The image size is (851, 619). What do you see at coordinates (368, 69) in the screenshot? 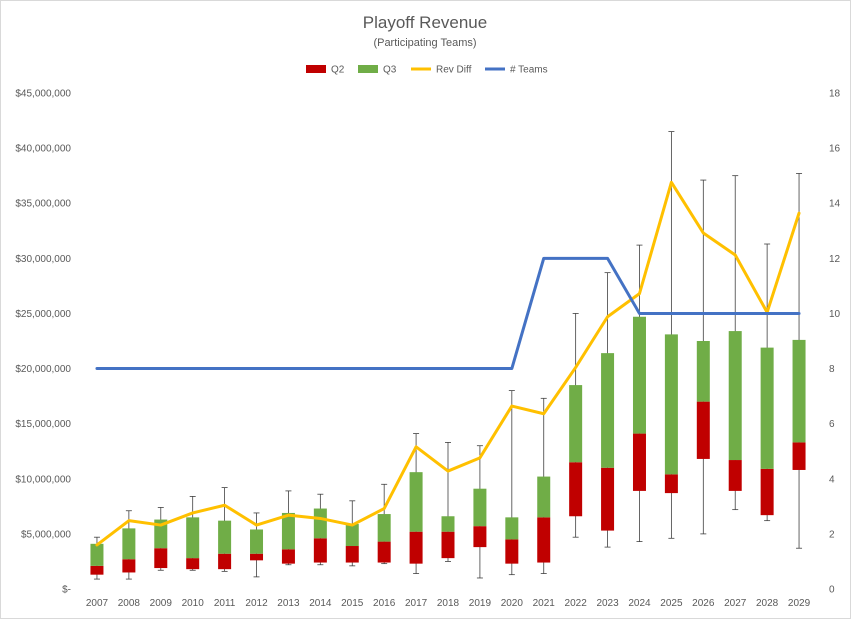
I see `legend-swatch-q3` at bounding box center [368, 69].